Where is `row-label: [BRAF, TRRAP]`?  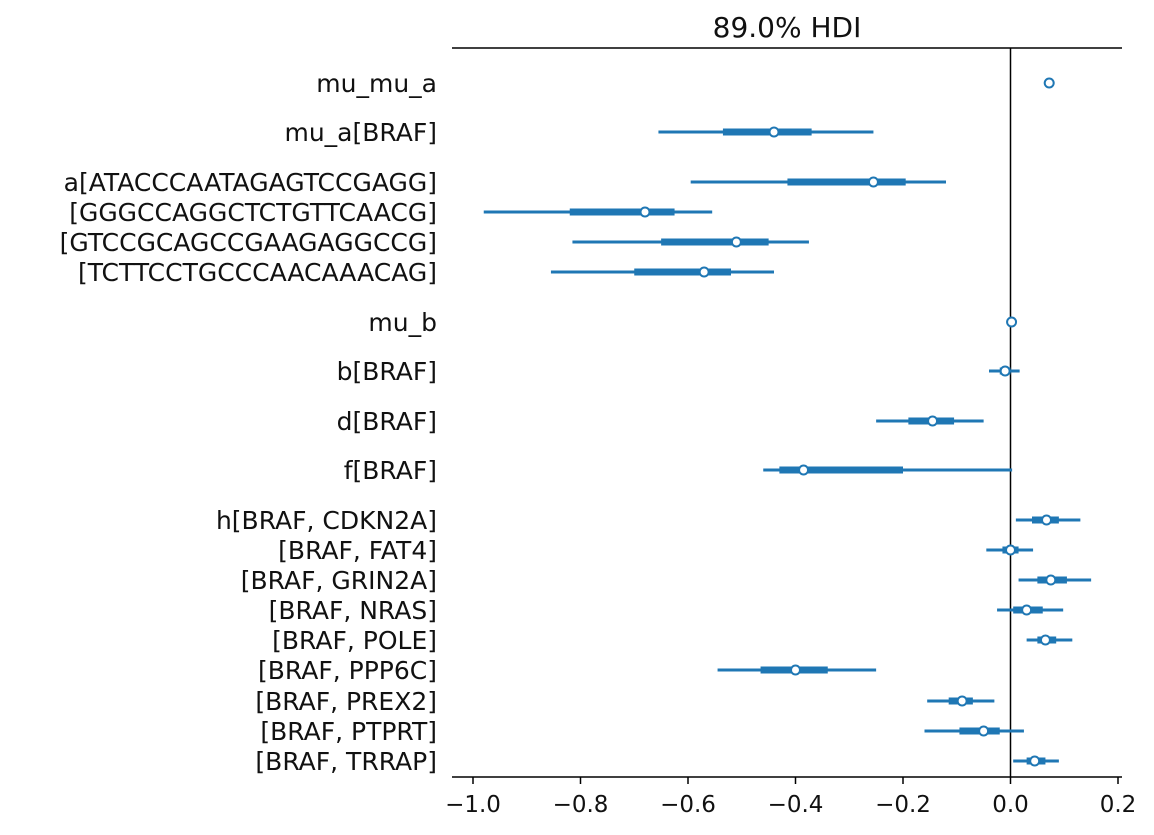
row-label: [BRAF, TRRAP] is located at coordinates (346, 761).